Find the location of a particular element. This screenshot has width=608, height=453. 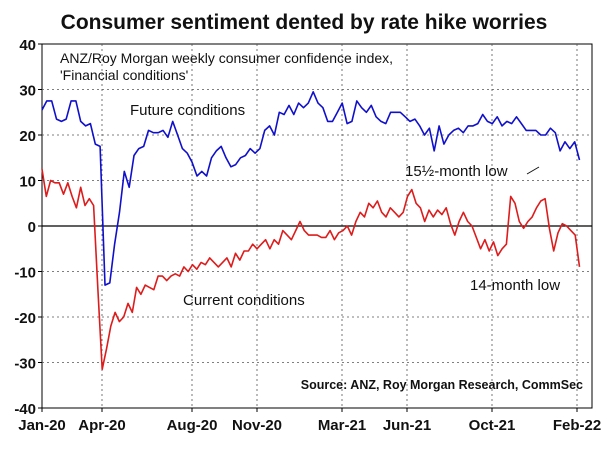

y-tick-label: 20 is located at coordinates (27, 136).